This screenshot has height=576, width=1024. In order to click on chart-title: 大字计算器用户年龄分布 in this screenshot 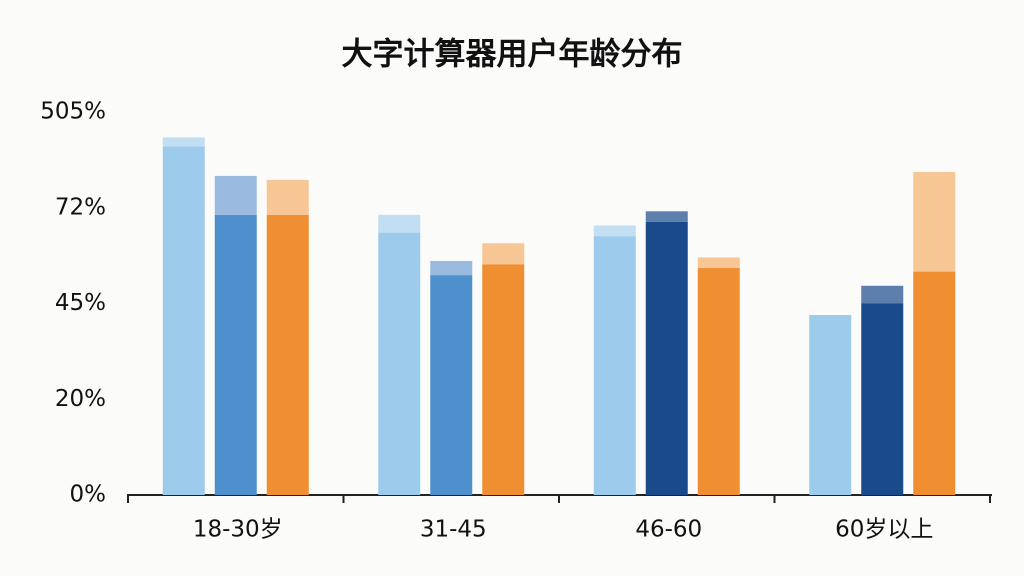, I will do `click(512, 55)`.